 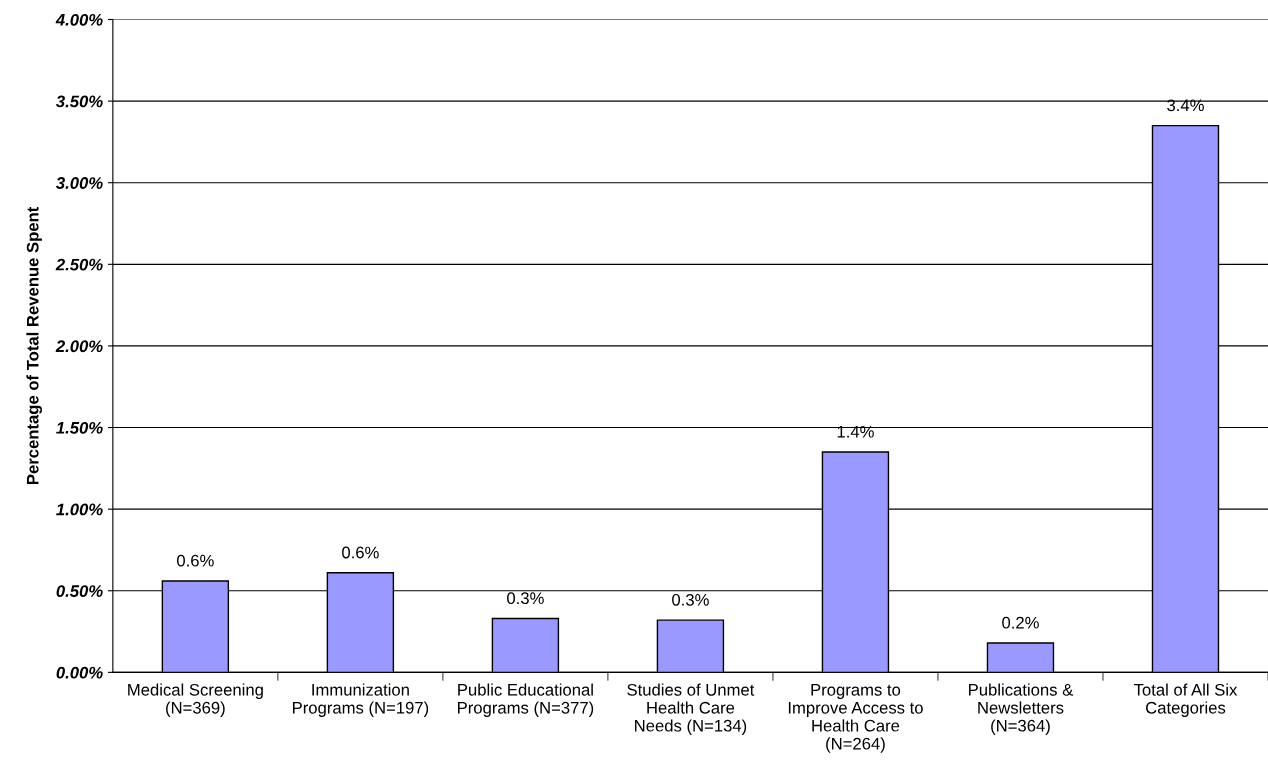 I want to click on data-label: 3.4%, so click(x=1185, y=105).